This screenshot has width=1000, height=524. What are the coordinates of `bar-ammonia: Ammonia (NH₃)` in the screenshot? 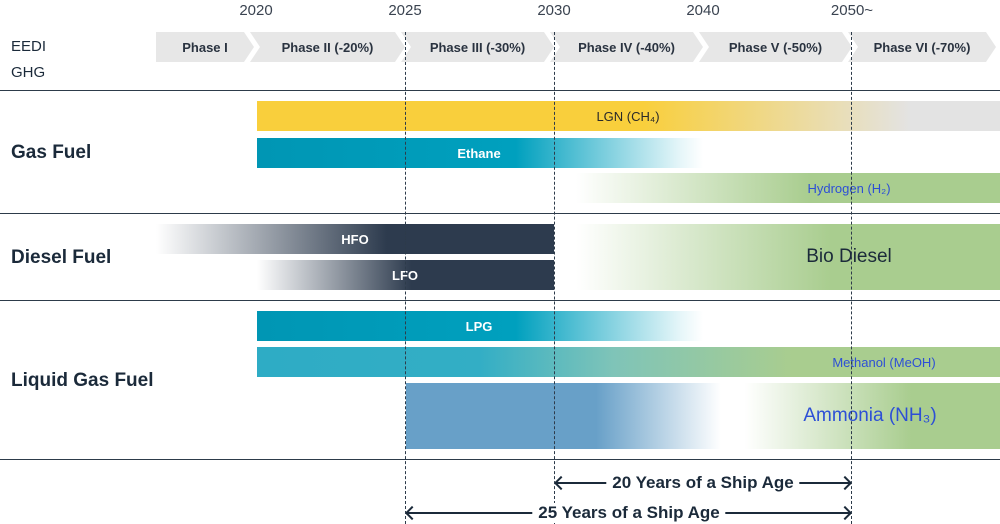 It's located at (703, 416).